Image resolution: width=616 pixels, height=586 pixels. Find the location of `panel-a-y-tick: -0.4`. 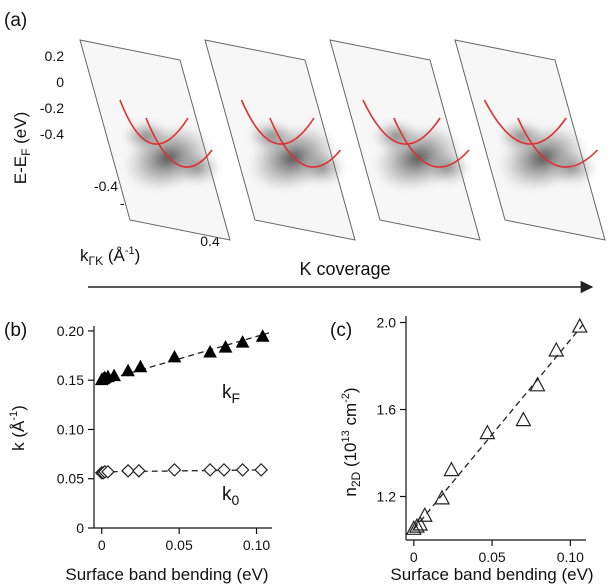

panel-a-y-tick: -0.4 is located at coordinates (52, 134).